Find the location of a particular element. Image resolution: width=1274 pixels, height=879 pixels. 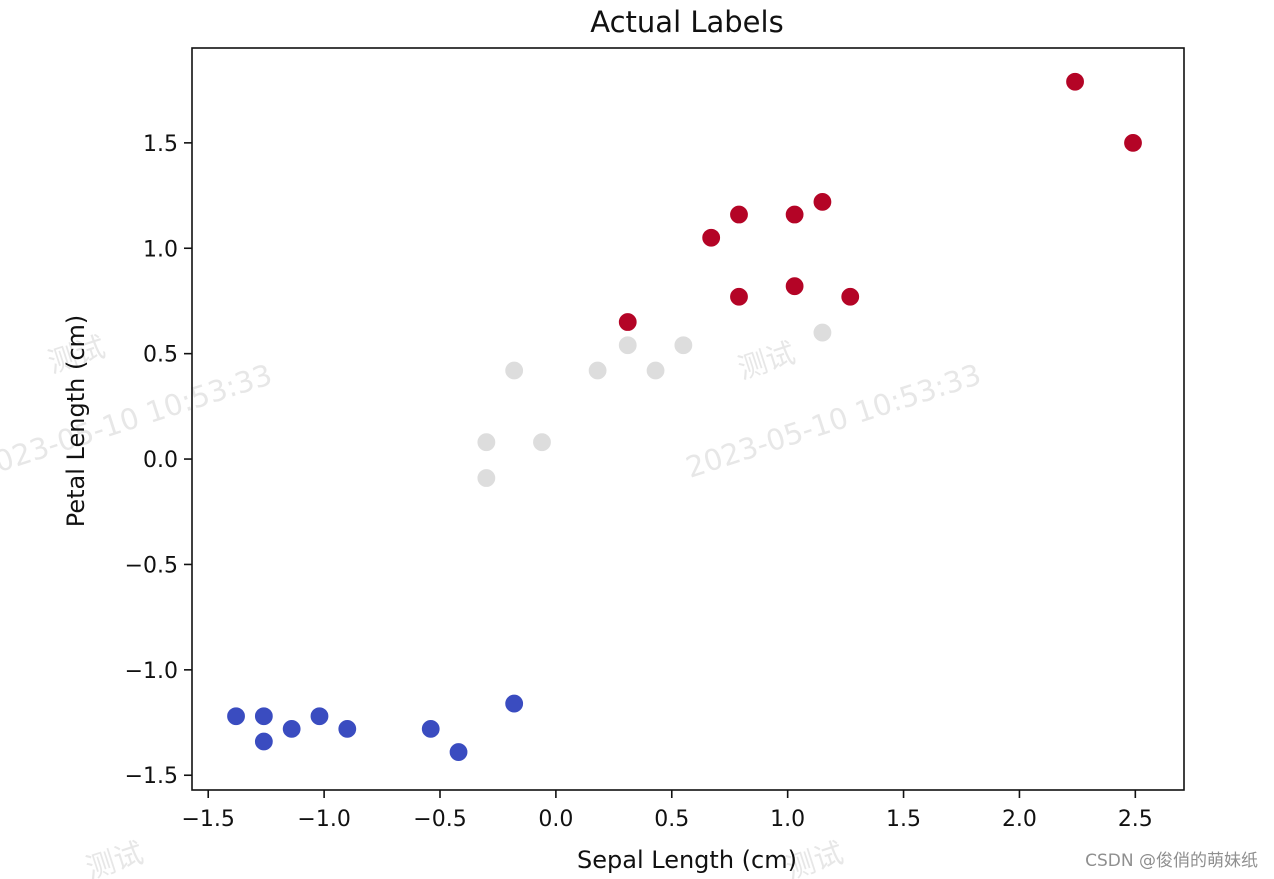

x-axis: −1.5 −1.0 −0.5 0.0 0.5 1.0 1.5 2.0 2.5 is located at coordinates (667, 811).